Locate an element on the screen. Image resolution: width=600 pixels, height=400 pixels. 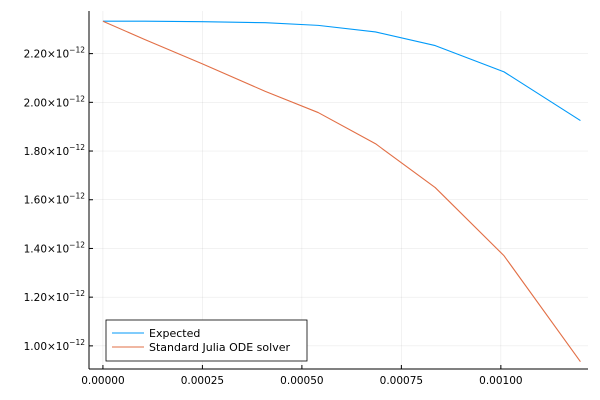
y-tick-label: 1.80×10⁻¹² is located at coordinates (55, 150).